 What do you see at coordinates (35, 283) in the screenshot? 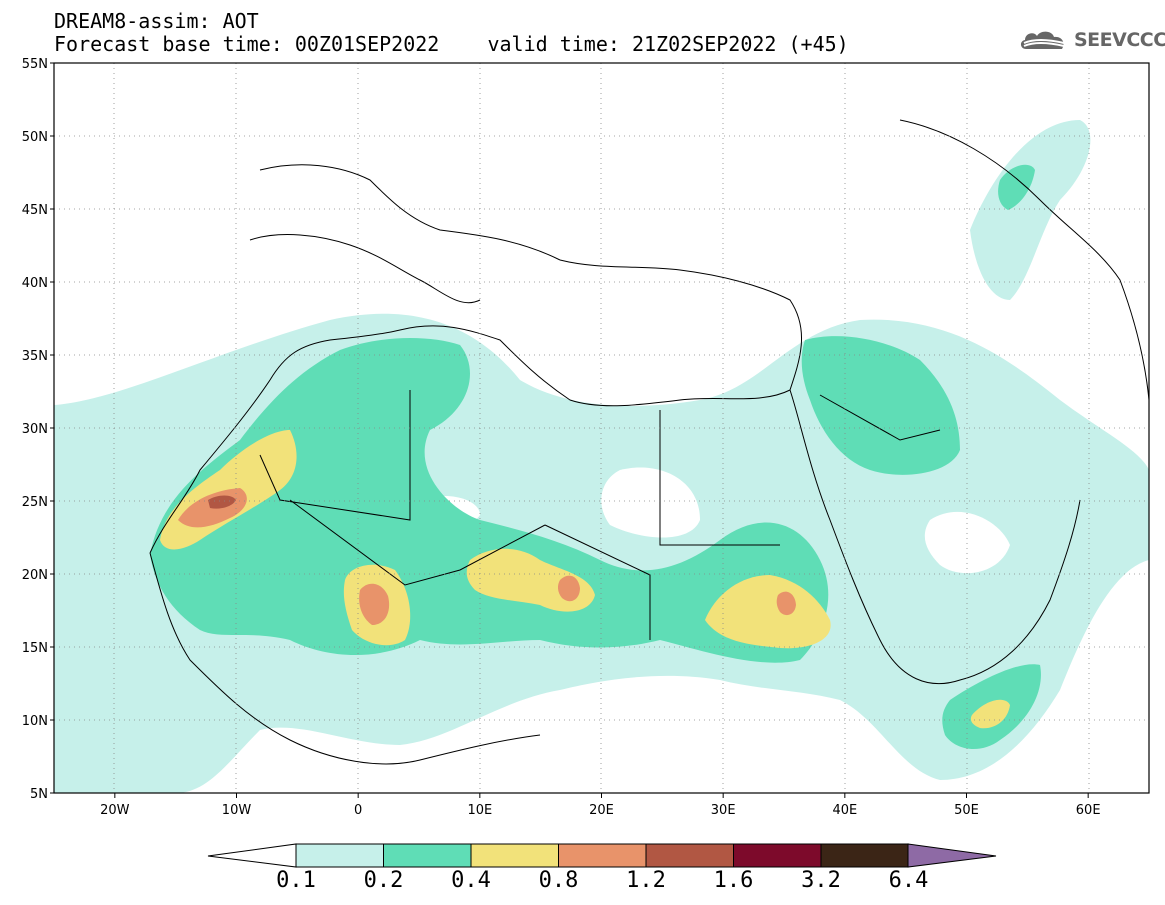
I see `lat-label: 40N` at bounding box center [35, 283].